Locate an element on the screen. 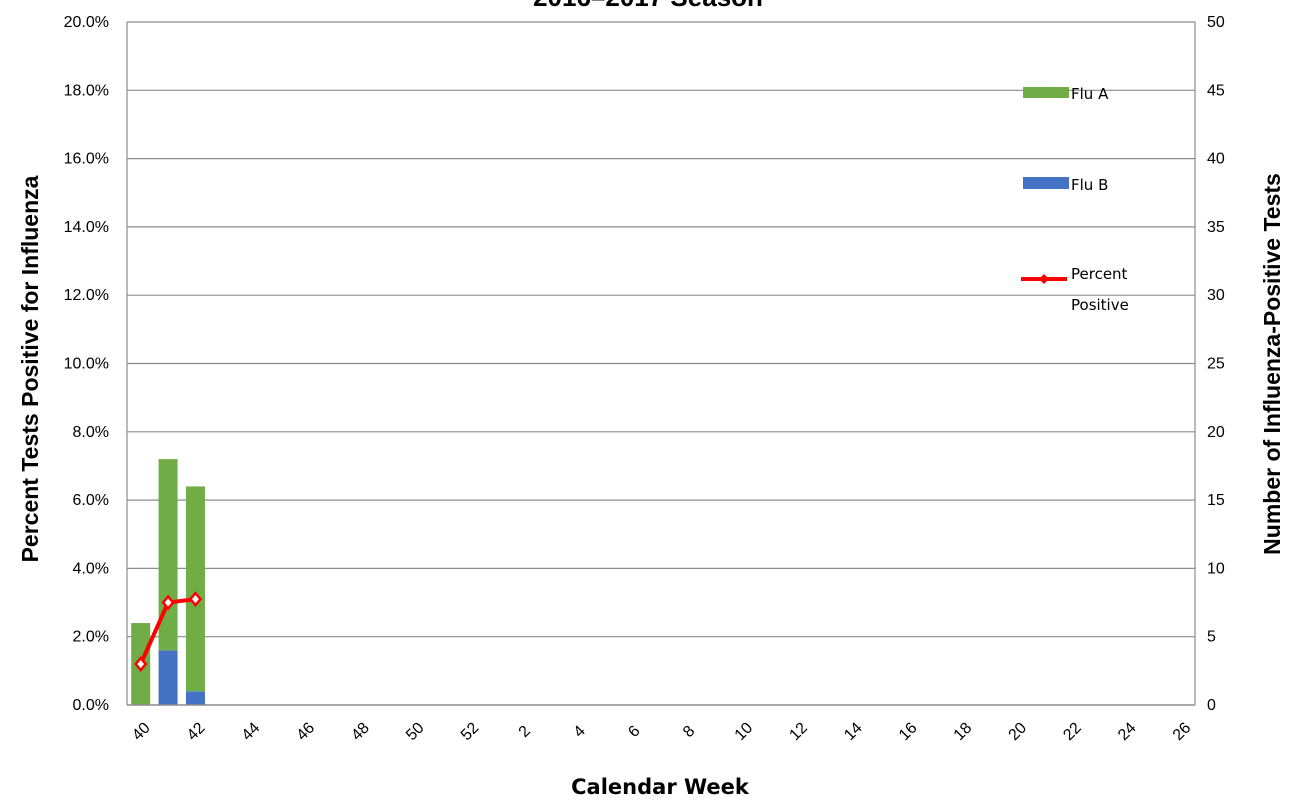 The height and width of the screenshot is (806, 1296). right-tick-label: 15 is located at coordinates (1216, 500).